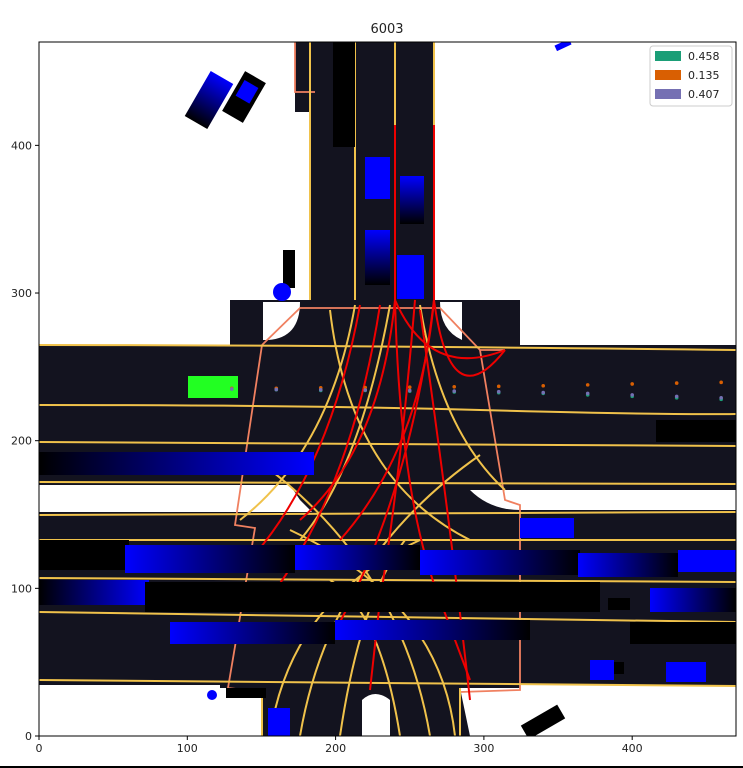 This screenshot has height=768, width=743. Describe the element at coordinates (598, 712) in the screenshot. I see `corner-se` at that location.